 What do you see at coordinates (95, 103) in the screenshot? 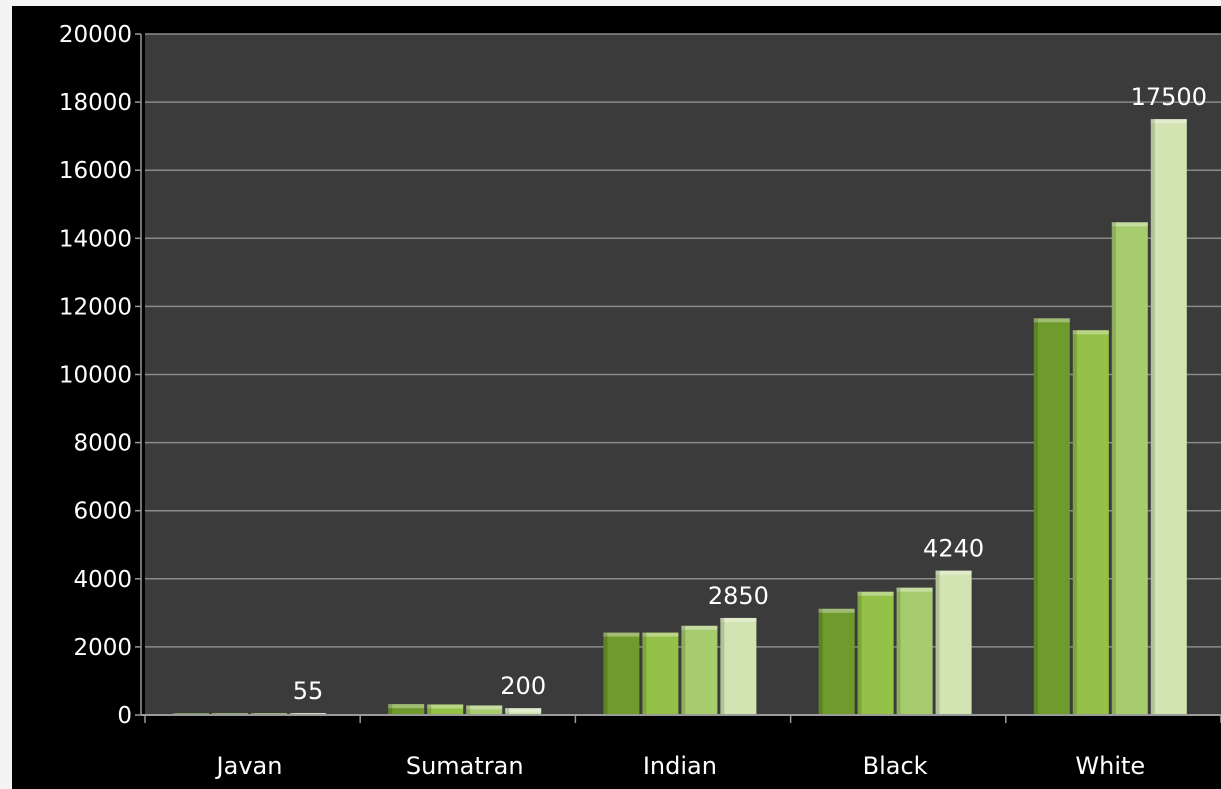
I see `y-tick-label: 18000` at bounding box center [95, 103].